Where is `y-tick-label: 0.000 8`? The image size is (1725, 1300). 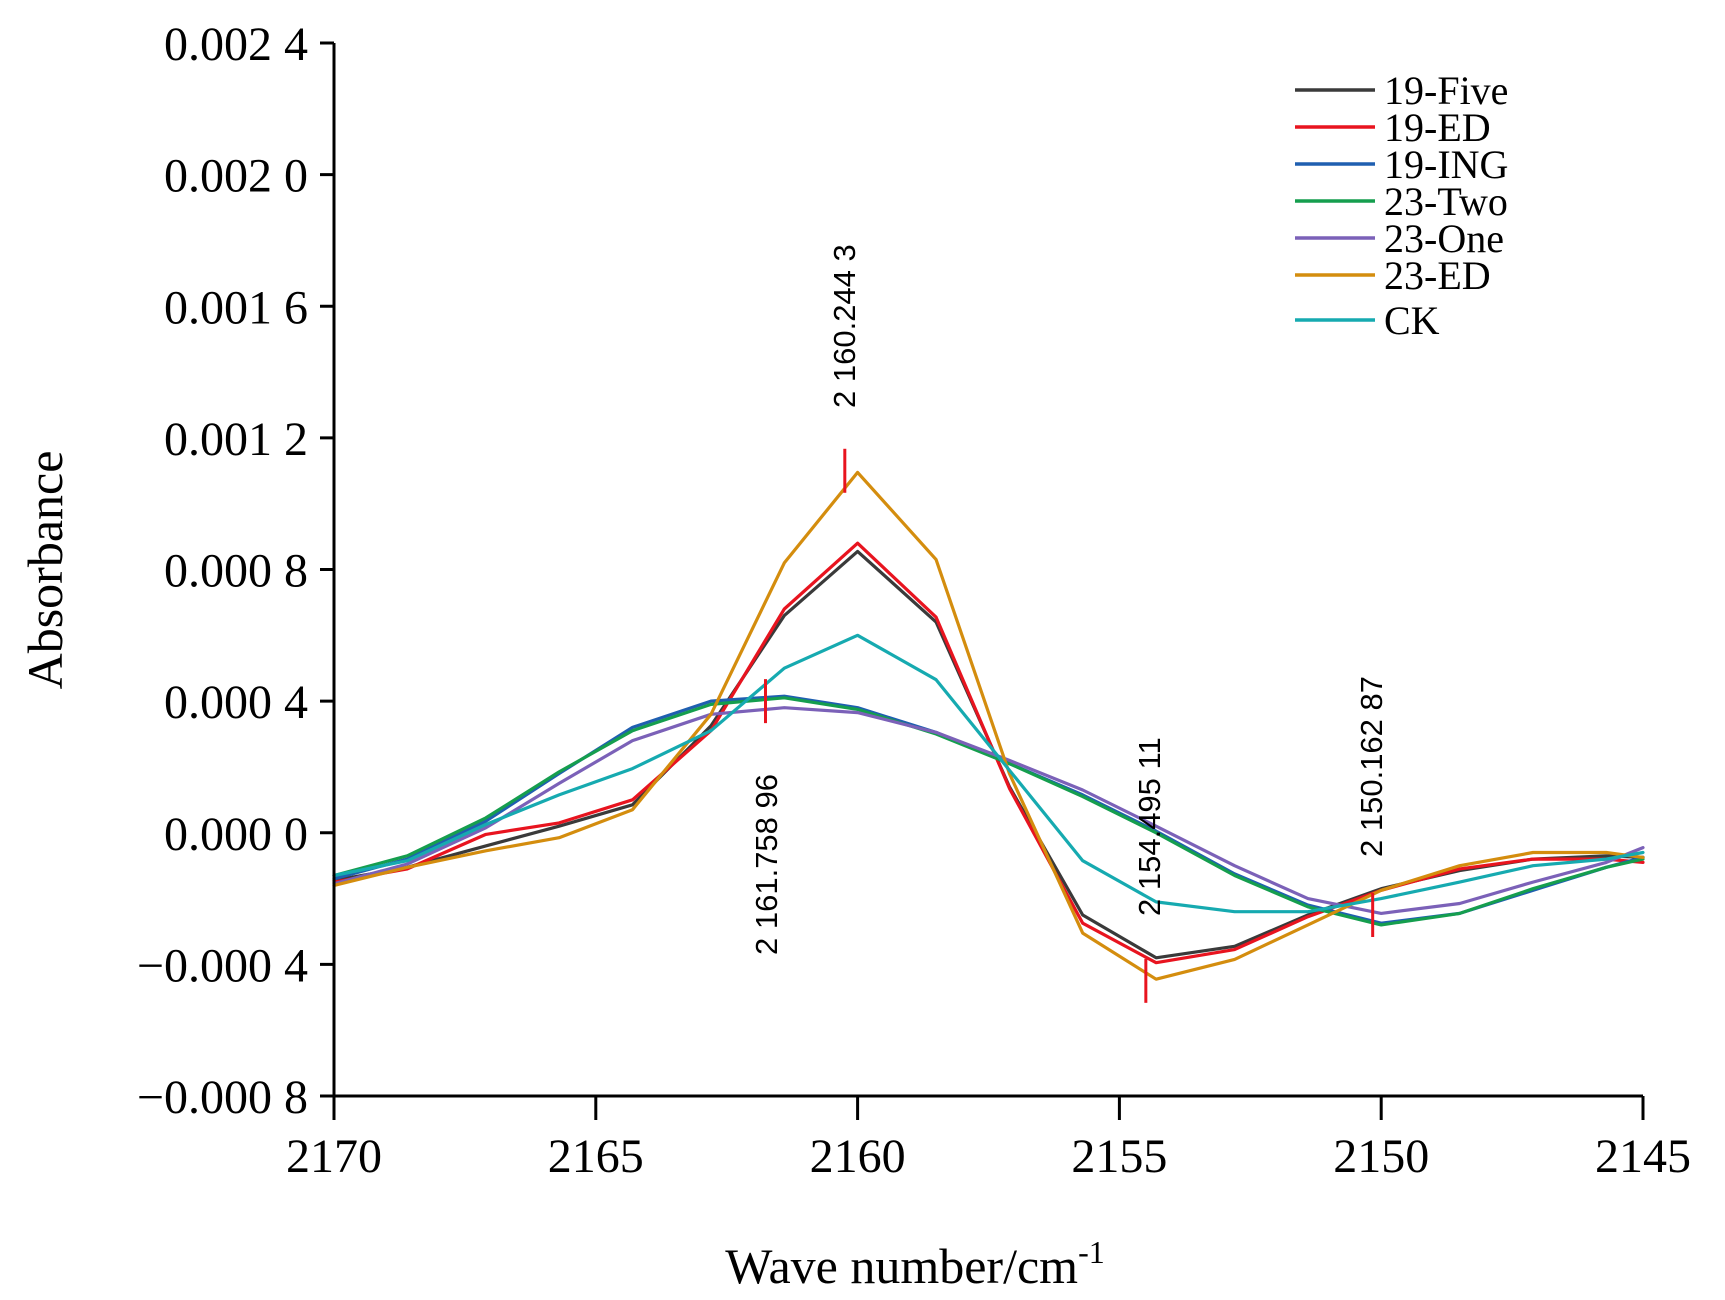
y-tick-label: 0.000 8 is located at coordinates (236, 571).